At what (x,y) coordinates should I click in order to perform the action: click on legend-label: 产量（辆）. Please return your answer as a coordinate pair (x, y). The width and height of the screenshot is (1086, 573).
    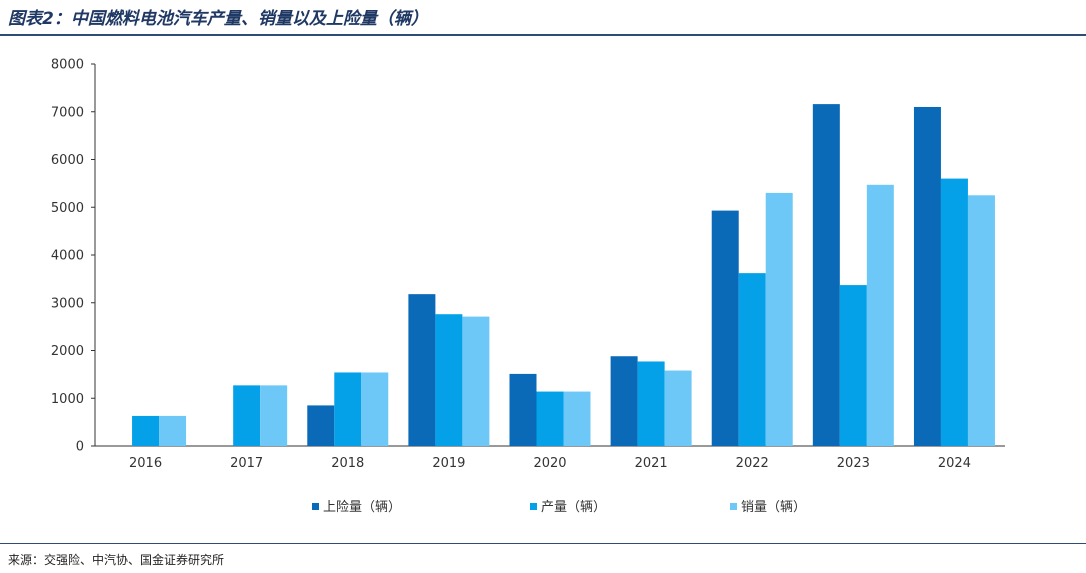
    Looking at the image, I should click on (573, 507).